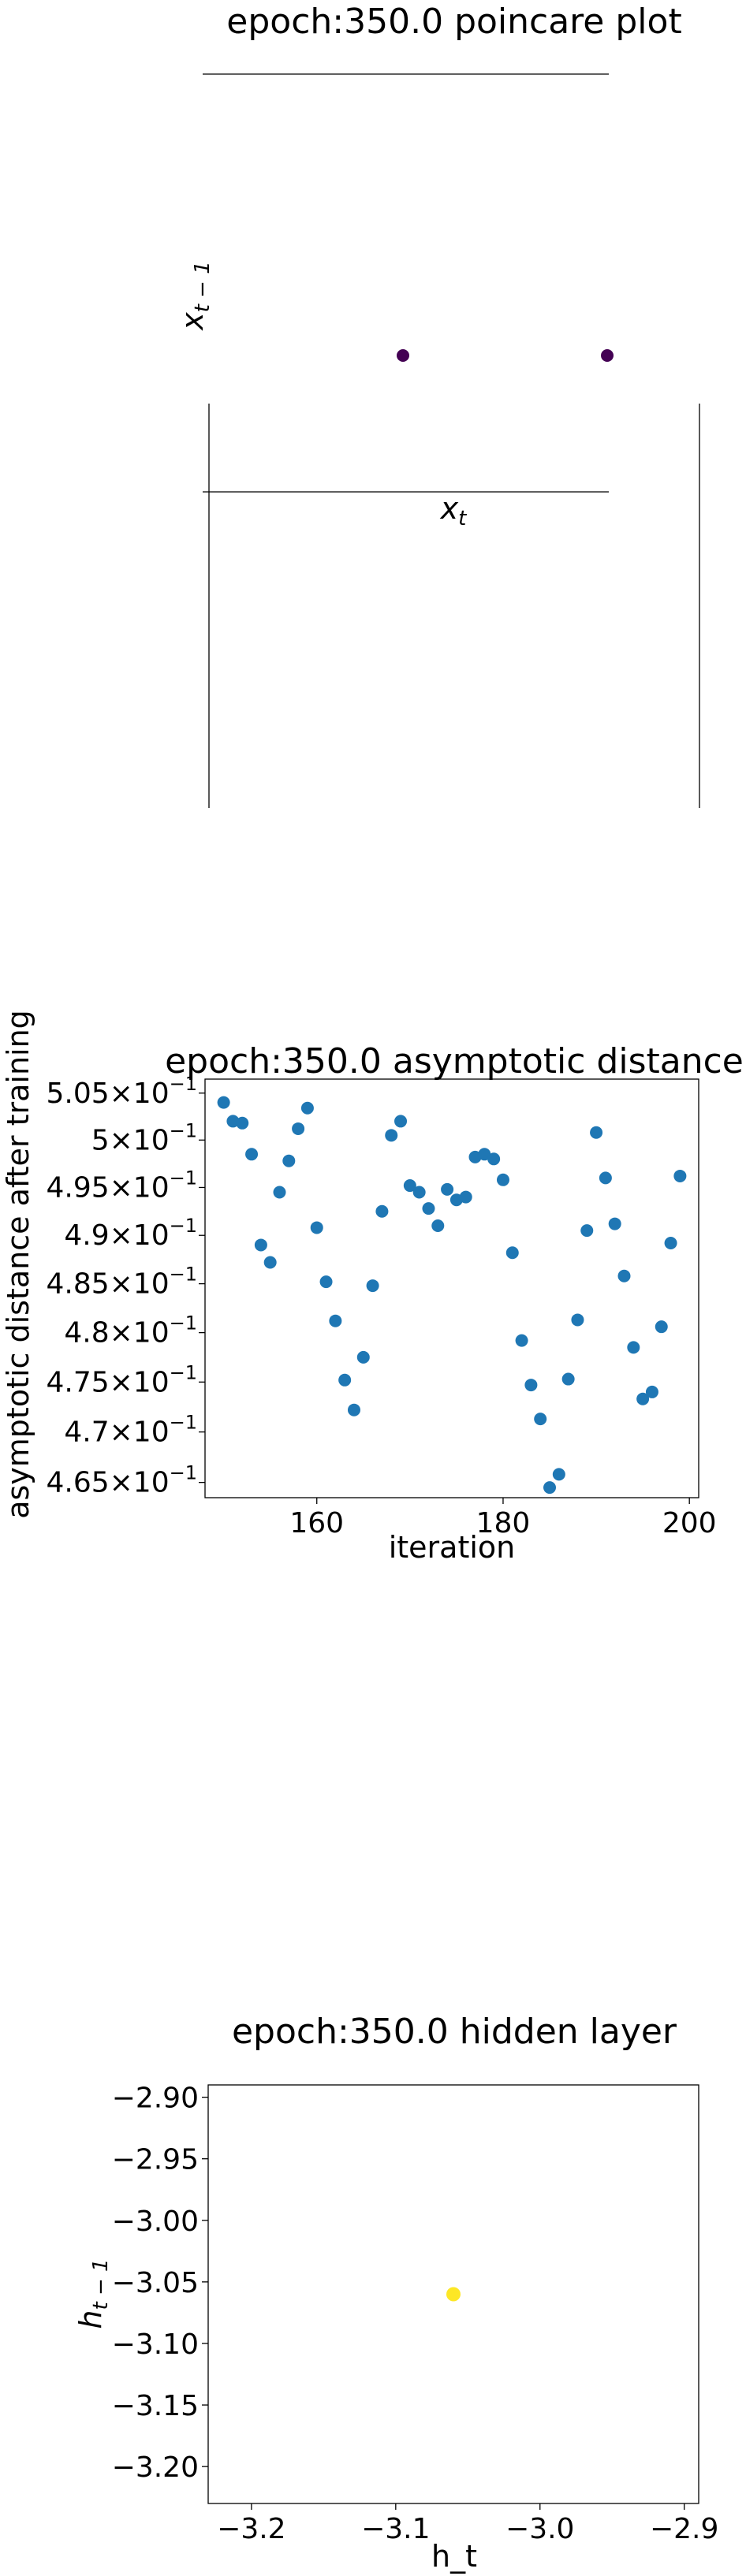 The width and height of the screenshot is (746, 2576). Describe the element at coordinates (454, 510) in the screenshot. I see `poincare-xlabel: xt` at that location.